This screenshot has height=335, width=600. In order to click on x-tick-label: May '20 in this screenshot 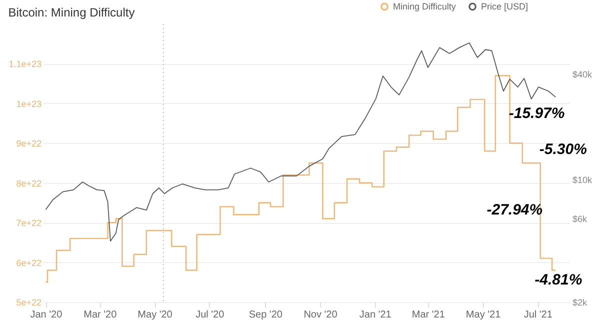, I will do `click(155, 315)`.